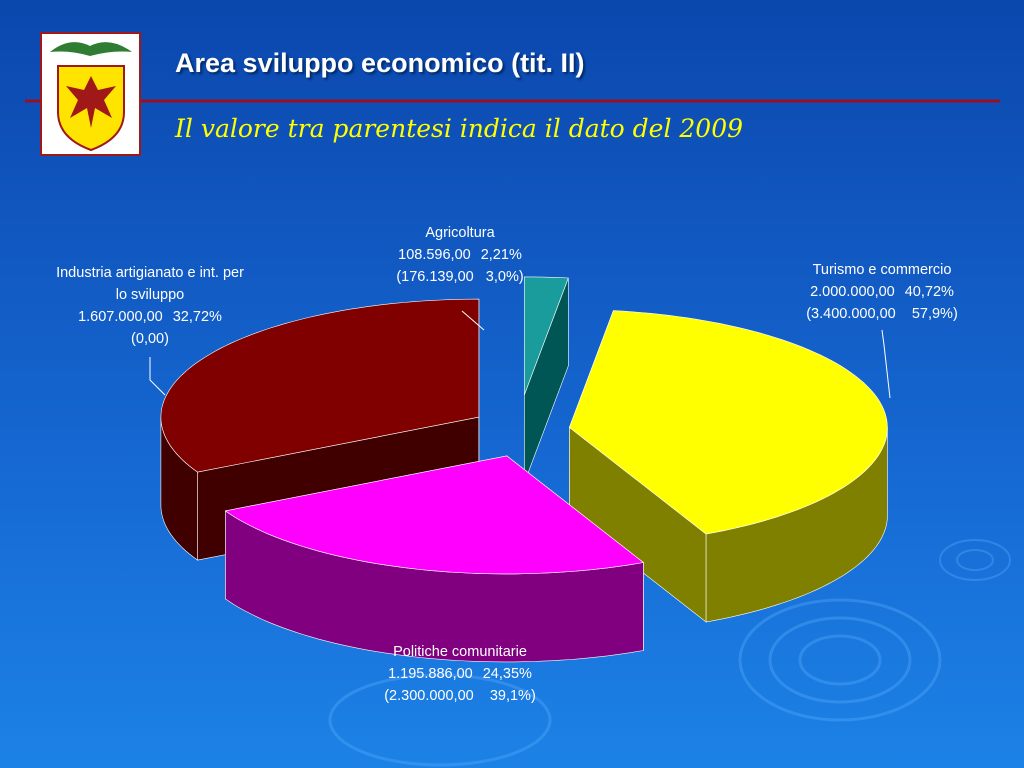 The image size is (1024, 768). Describe the element at coordinates (501, 255) in the screenshot. I see `label-percent: 2,21%` at that location.